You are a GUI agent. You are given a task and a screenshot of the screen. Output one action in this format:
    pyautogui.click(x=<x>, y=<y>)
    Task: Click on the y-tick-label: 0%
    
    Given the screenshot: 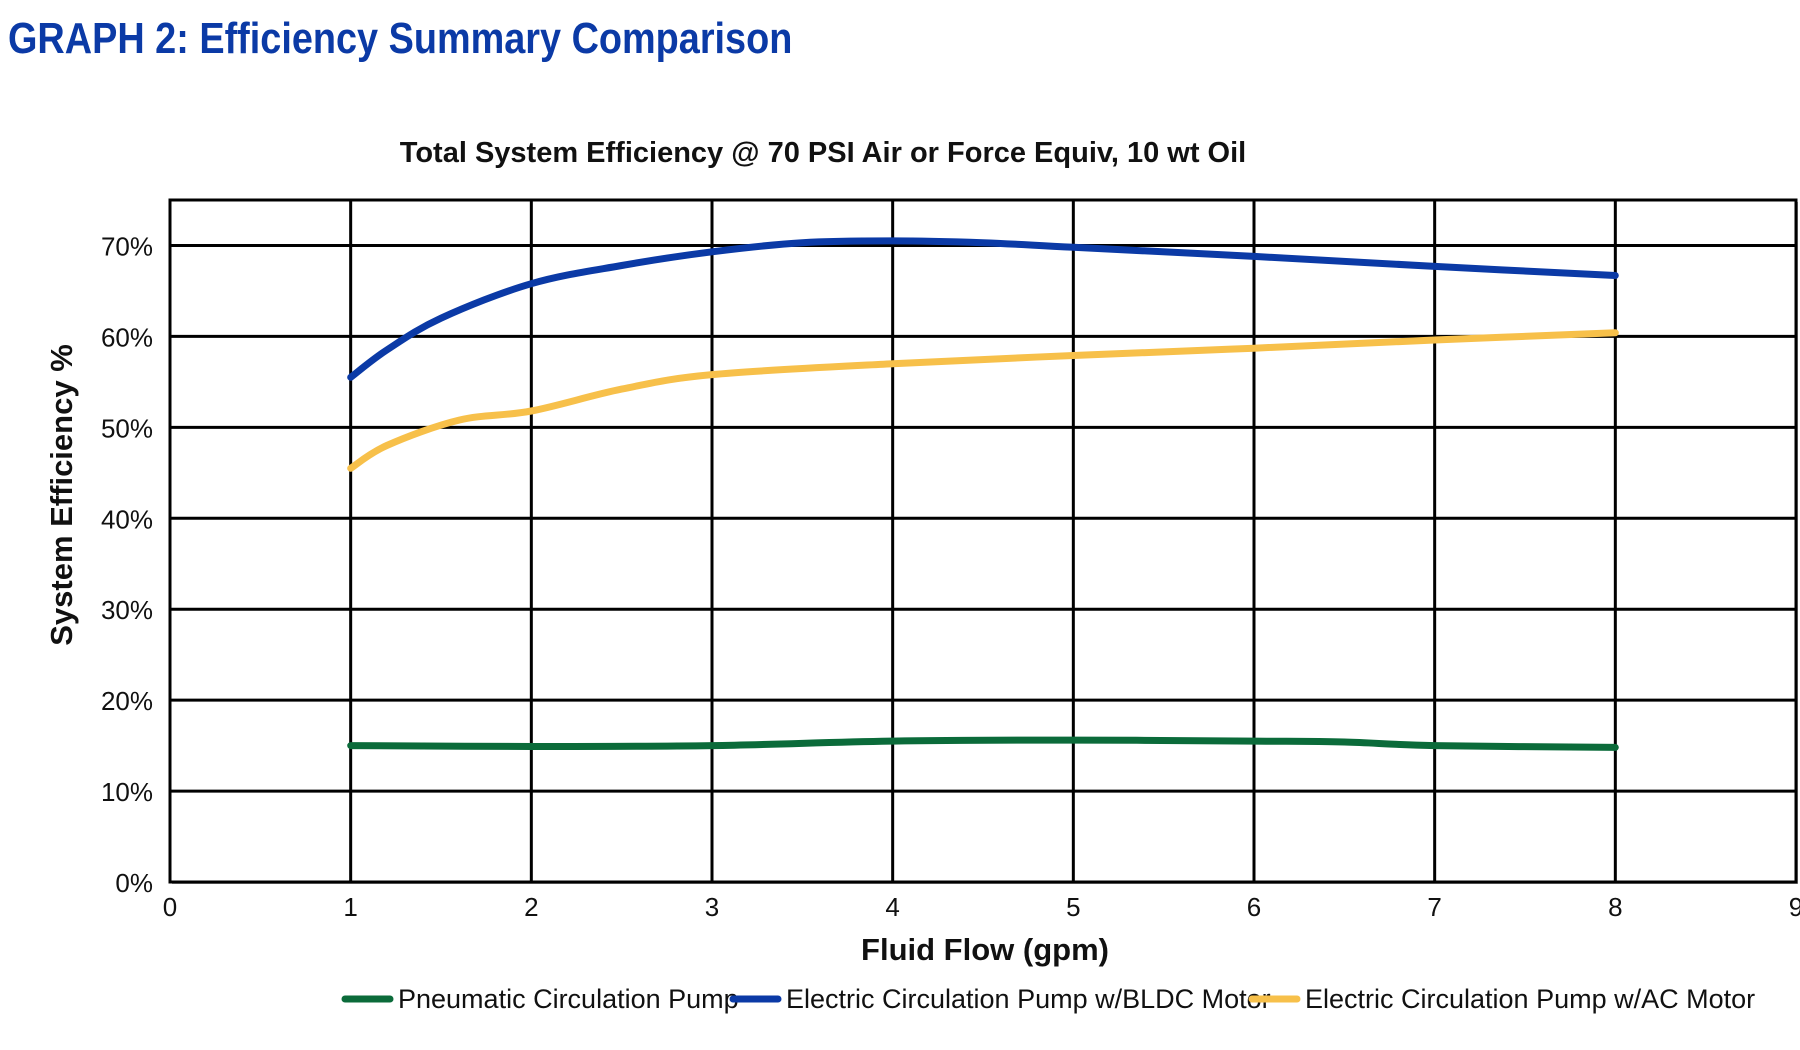 What is the action you would take?
    pyautogui.click(x=134, y=883)
    